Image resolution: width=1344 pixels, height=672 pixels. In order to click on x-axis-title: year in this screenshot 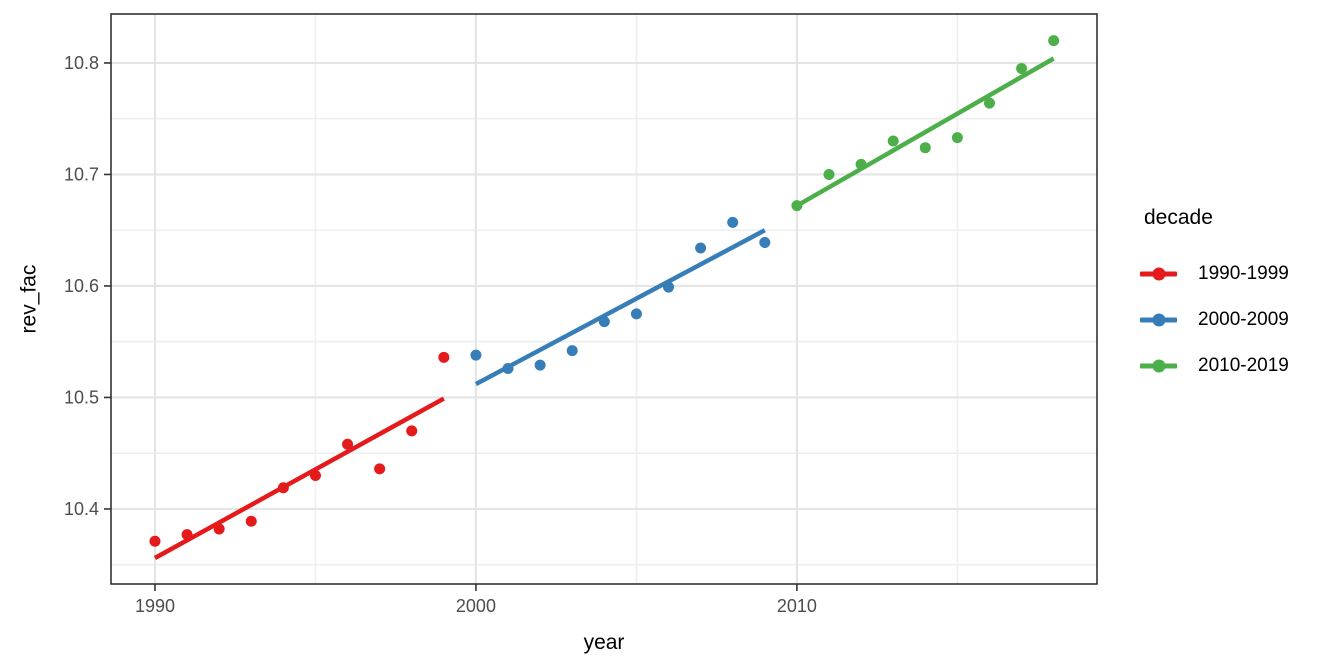, I will do `click(604, 642)`.